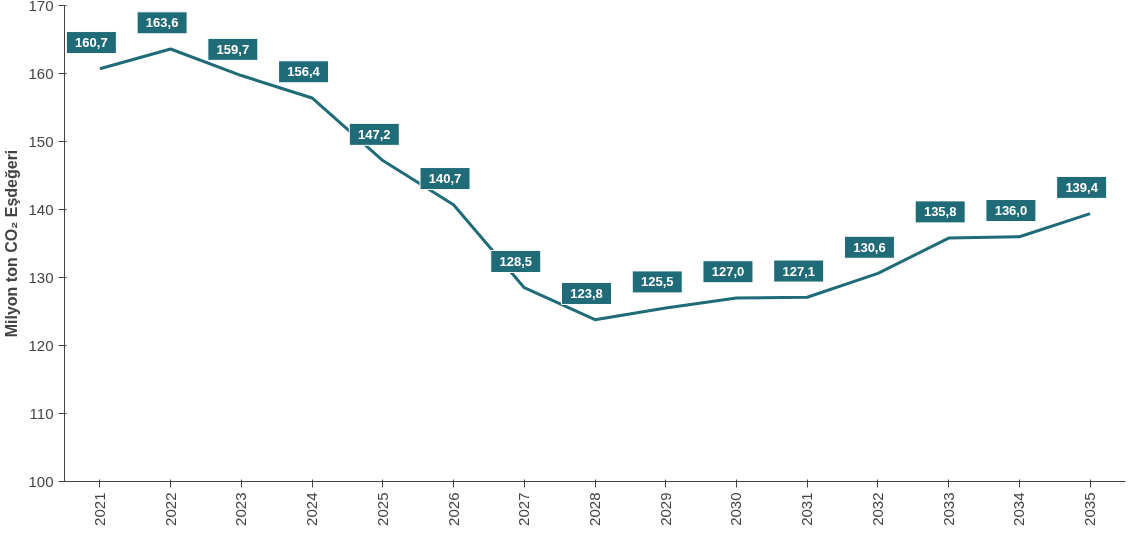  What do you see at coordinates (41, 7) in the screenshot?
I see `y-tick-label: 170` at bounding box center [41, 7].